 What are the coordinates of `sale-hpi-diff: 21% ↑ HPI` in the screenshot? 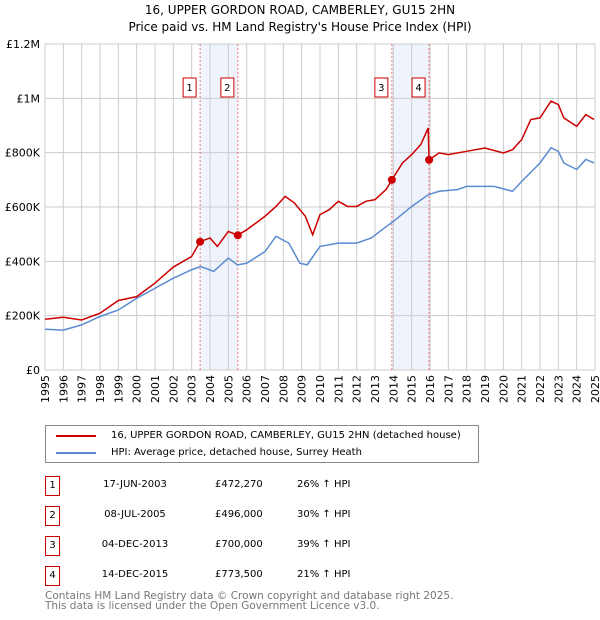 It's located at (324, 574).